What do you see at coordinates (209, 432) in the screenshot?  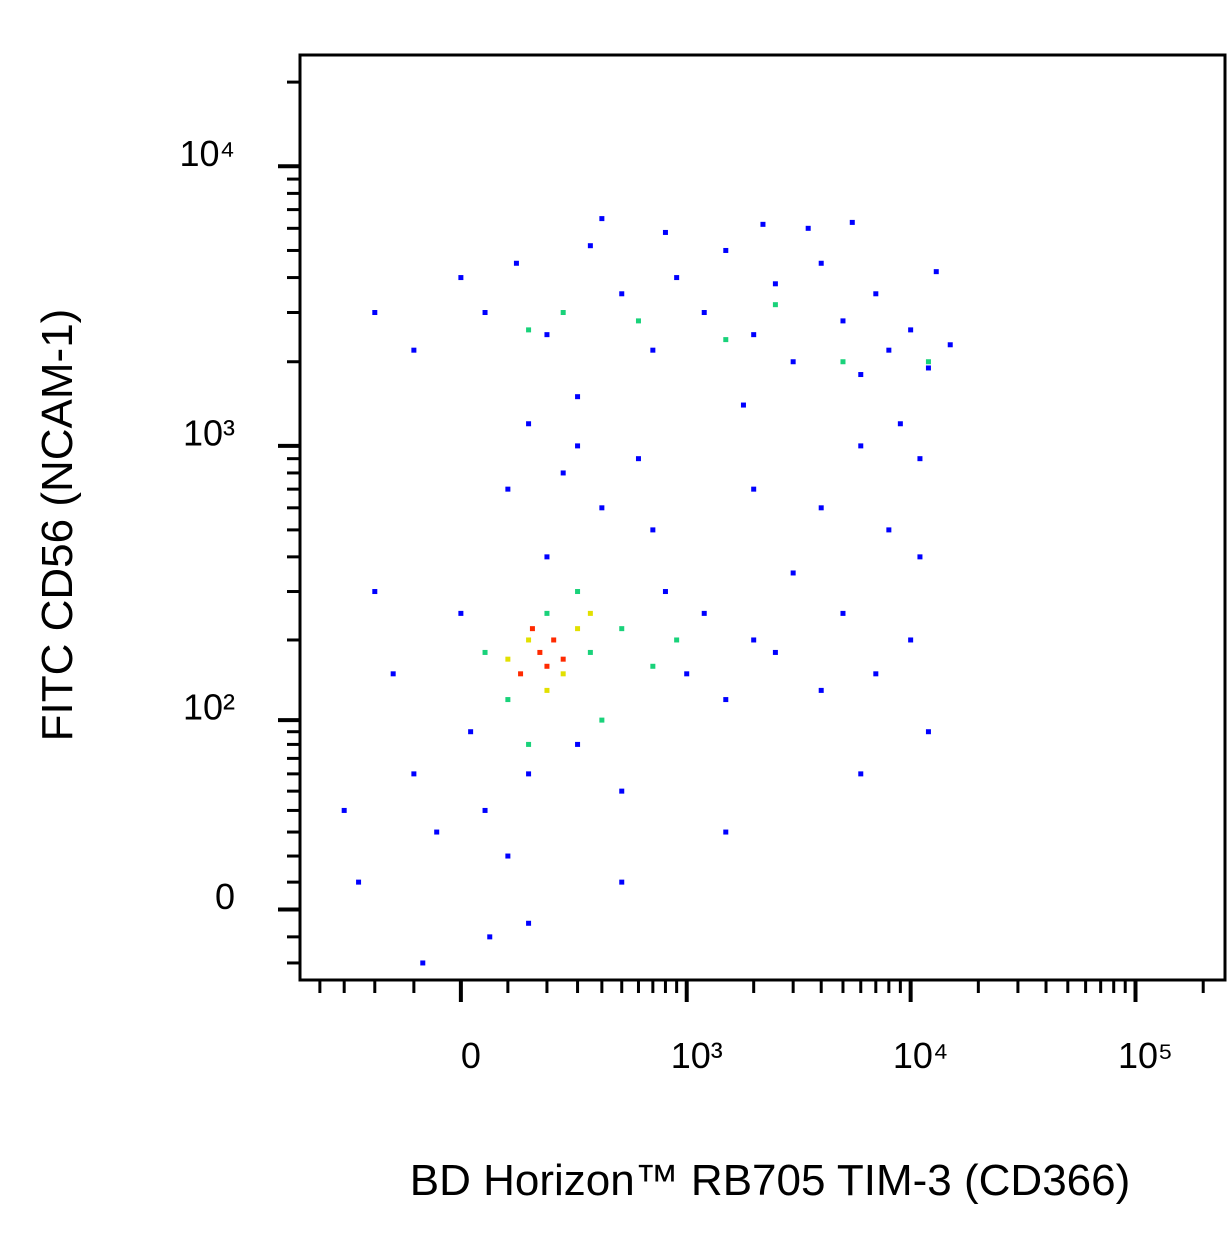 I see `y-tick-label: 10³` at bounding box center [209, 432].